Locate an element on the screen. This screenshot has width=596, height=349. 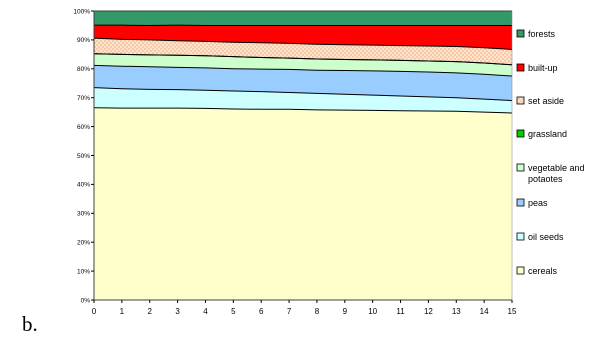
legend-swatch-oil-seeds is located at coordinates (520, 236).